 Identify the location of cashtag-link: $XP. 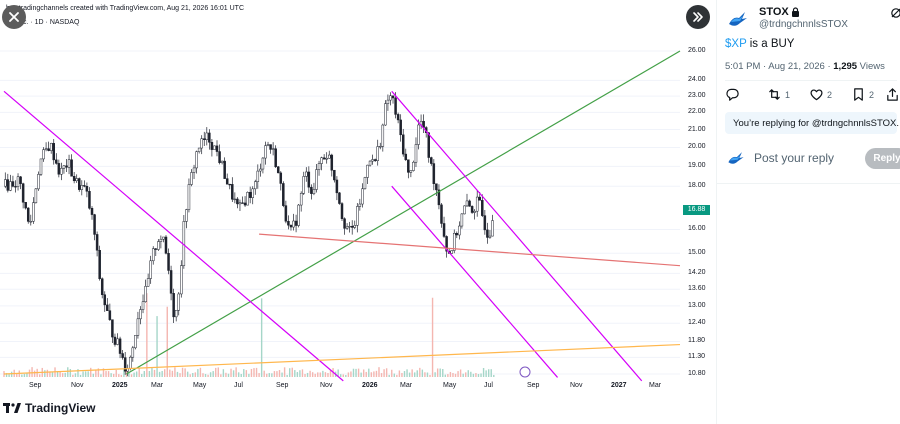
(736, 44).